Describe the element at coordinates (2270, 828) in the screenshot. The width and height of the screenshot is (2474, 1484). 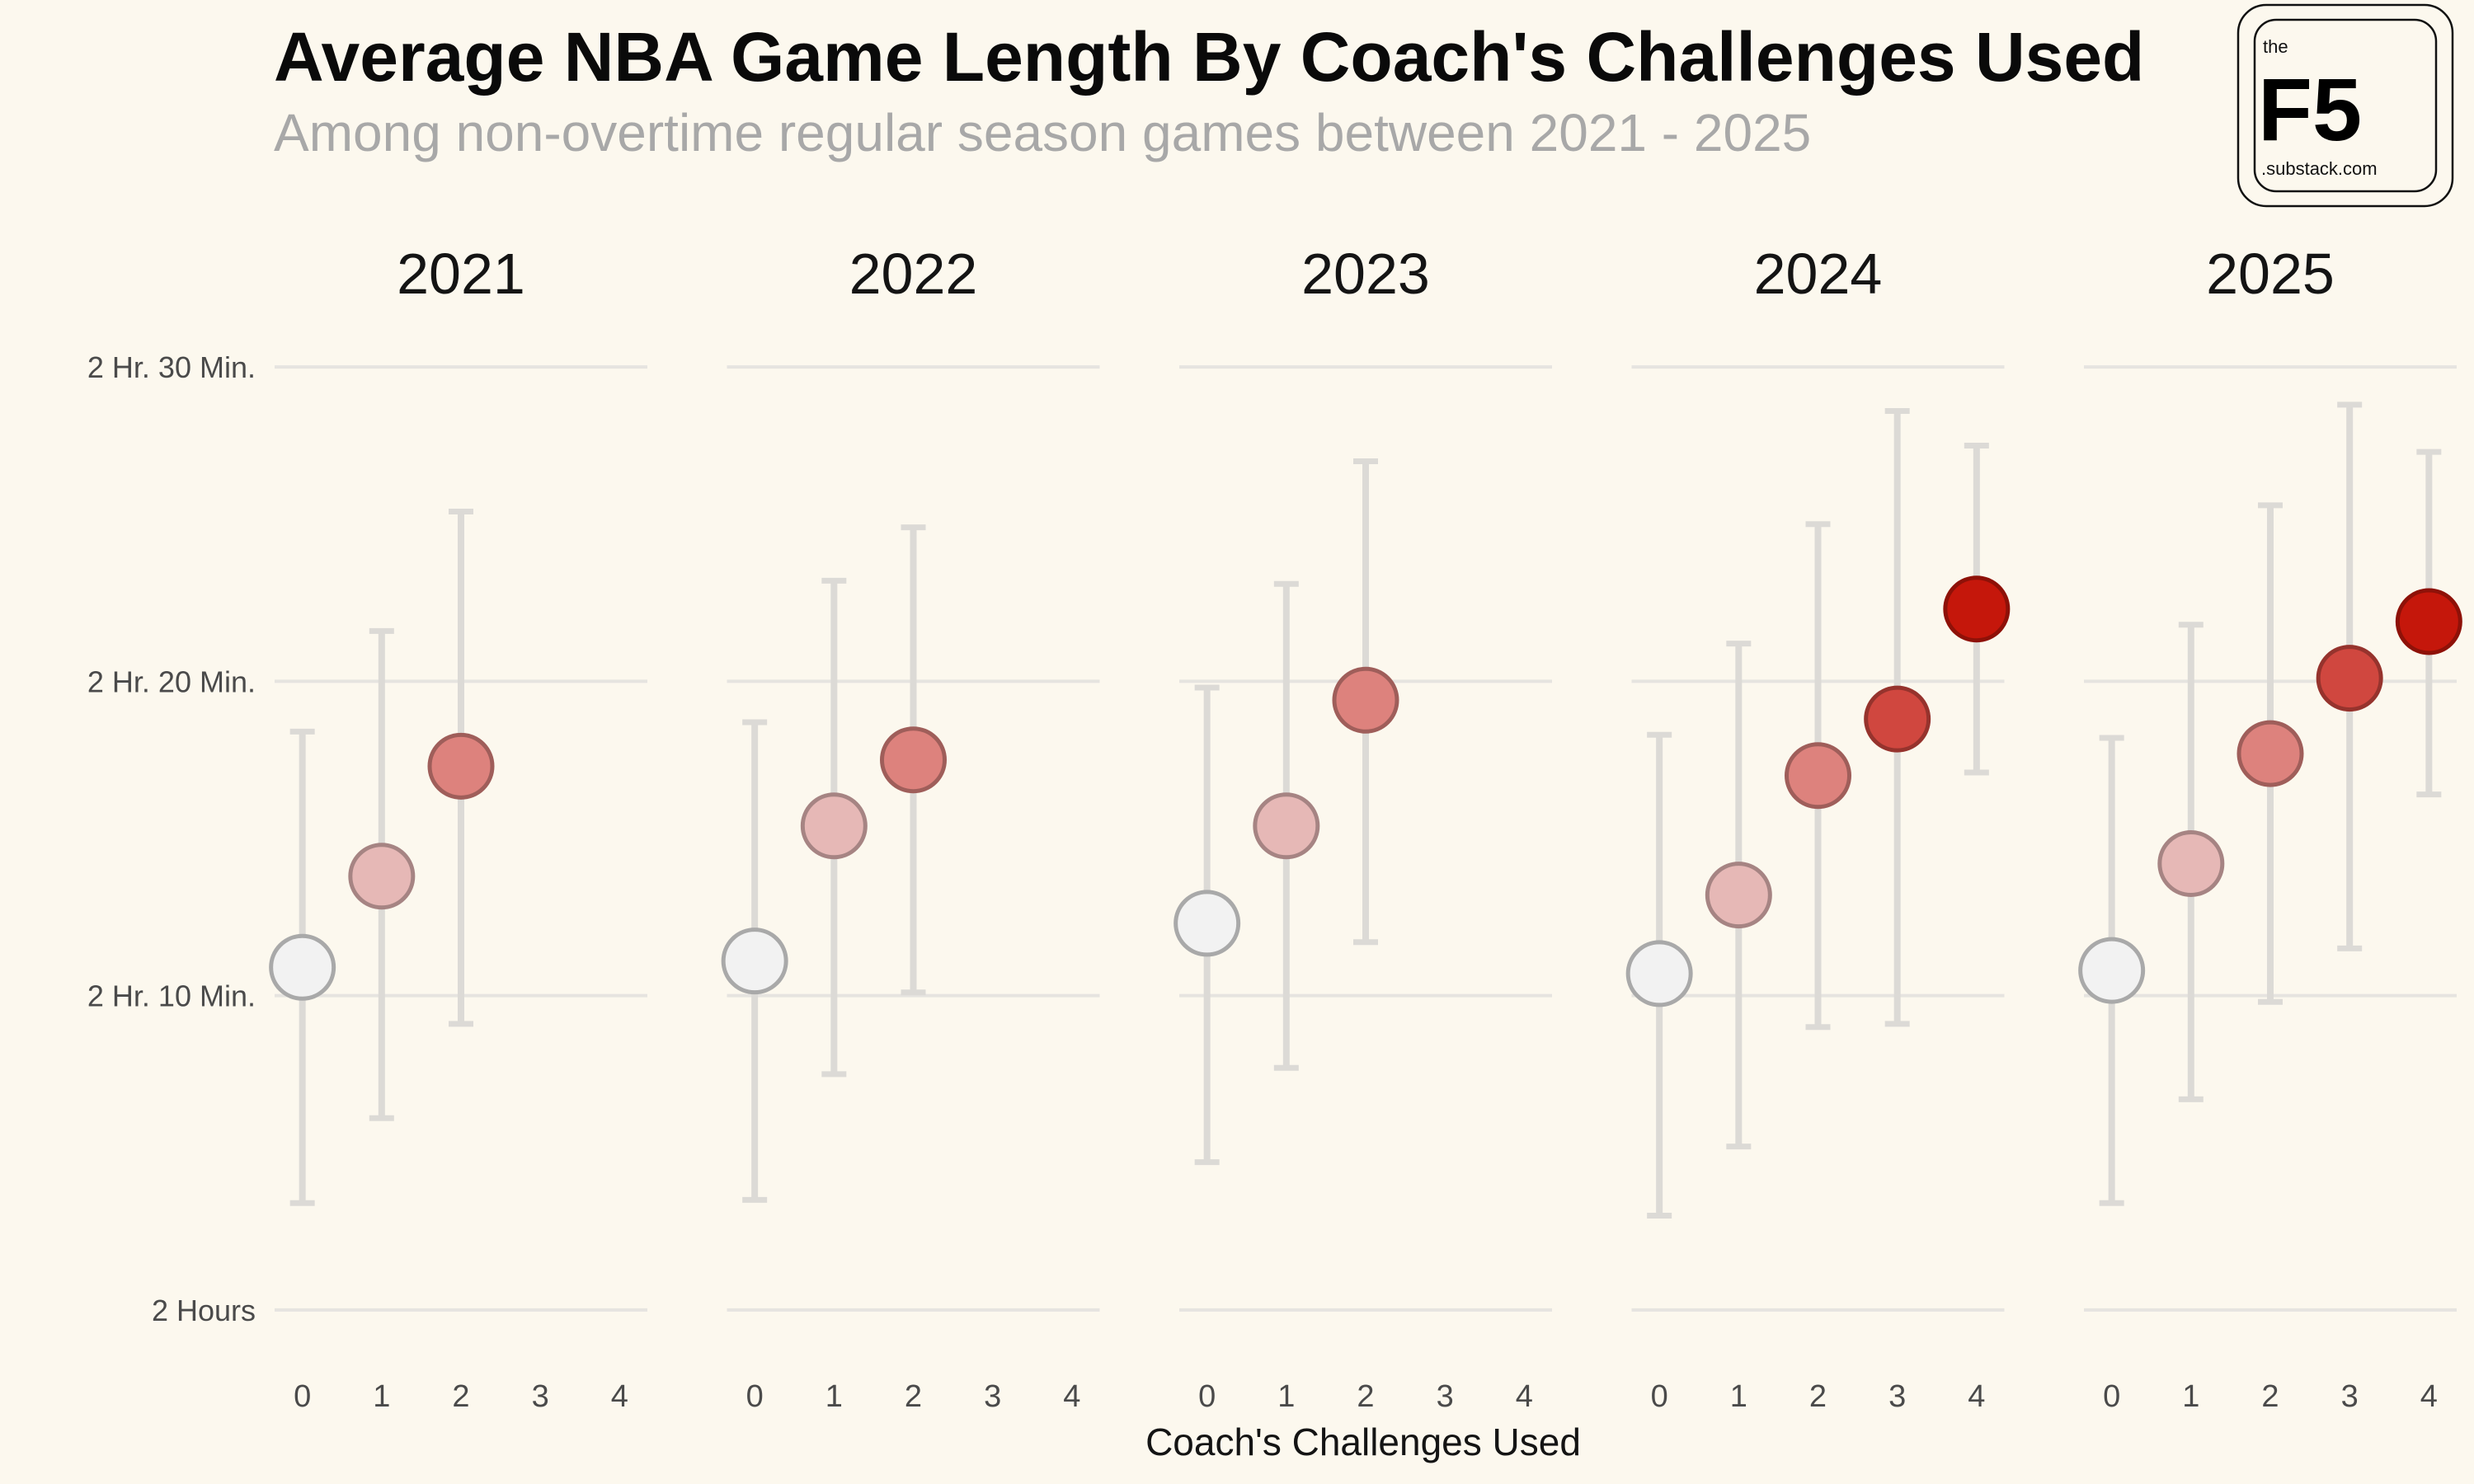
I see `facet-panel-2025: 2025 0 1 2 3 4` at that location.